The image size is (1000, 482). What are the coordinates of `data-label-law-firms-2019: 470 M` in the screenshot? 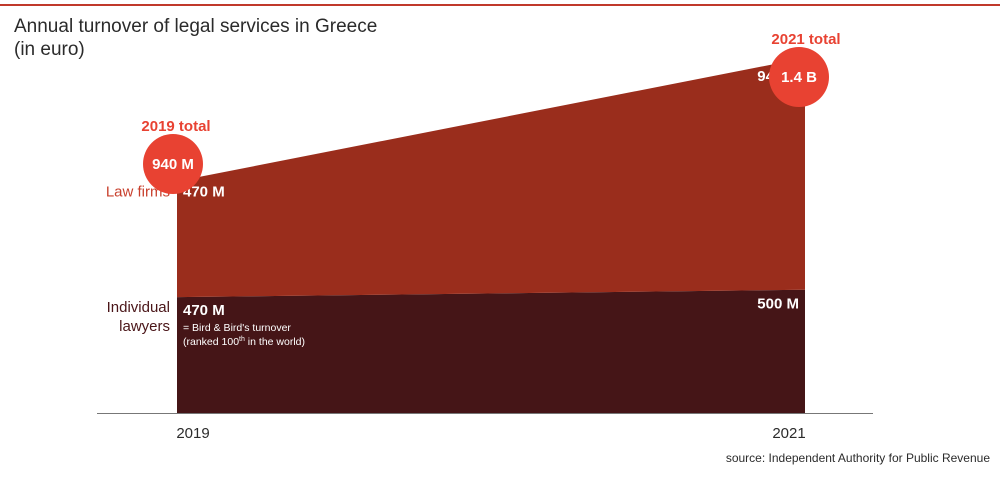 It's located at (204, 191).